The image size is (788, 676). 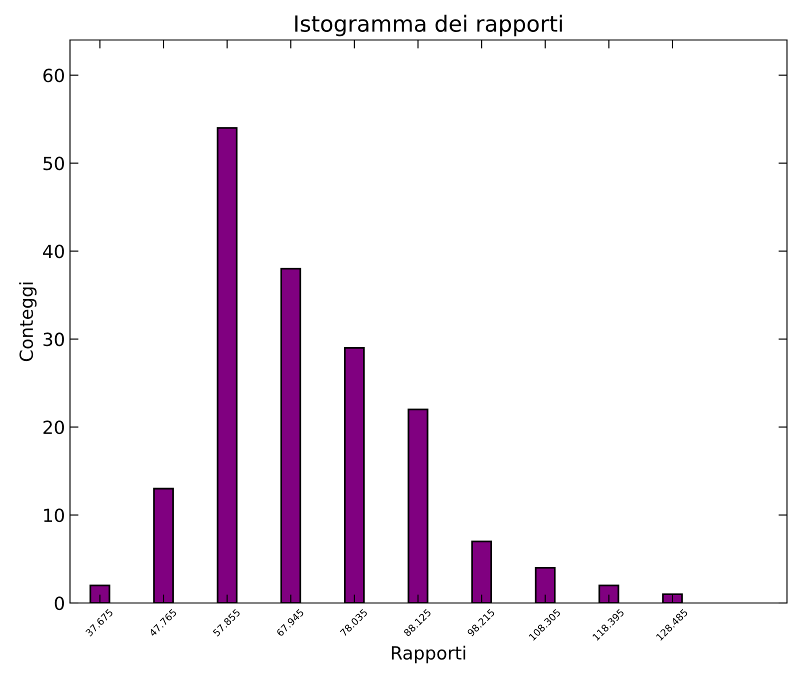 What do you see at coordinates (53, 75) in the screenshot?
I see `y-tick-label: 60` at bounding box center [53, 75].